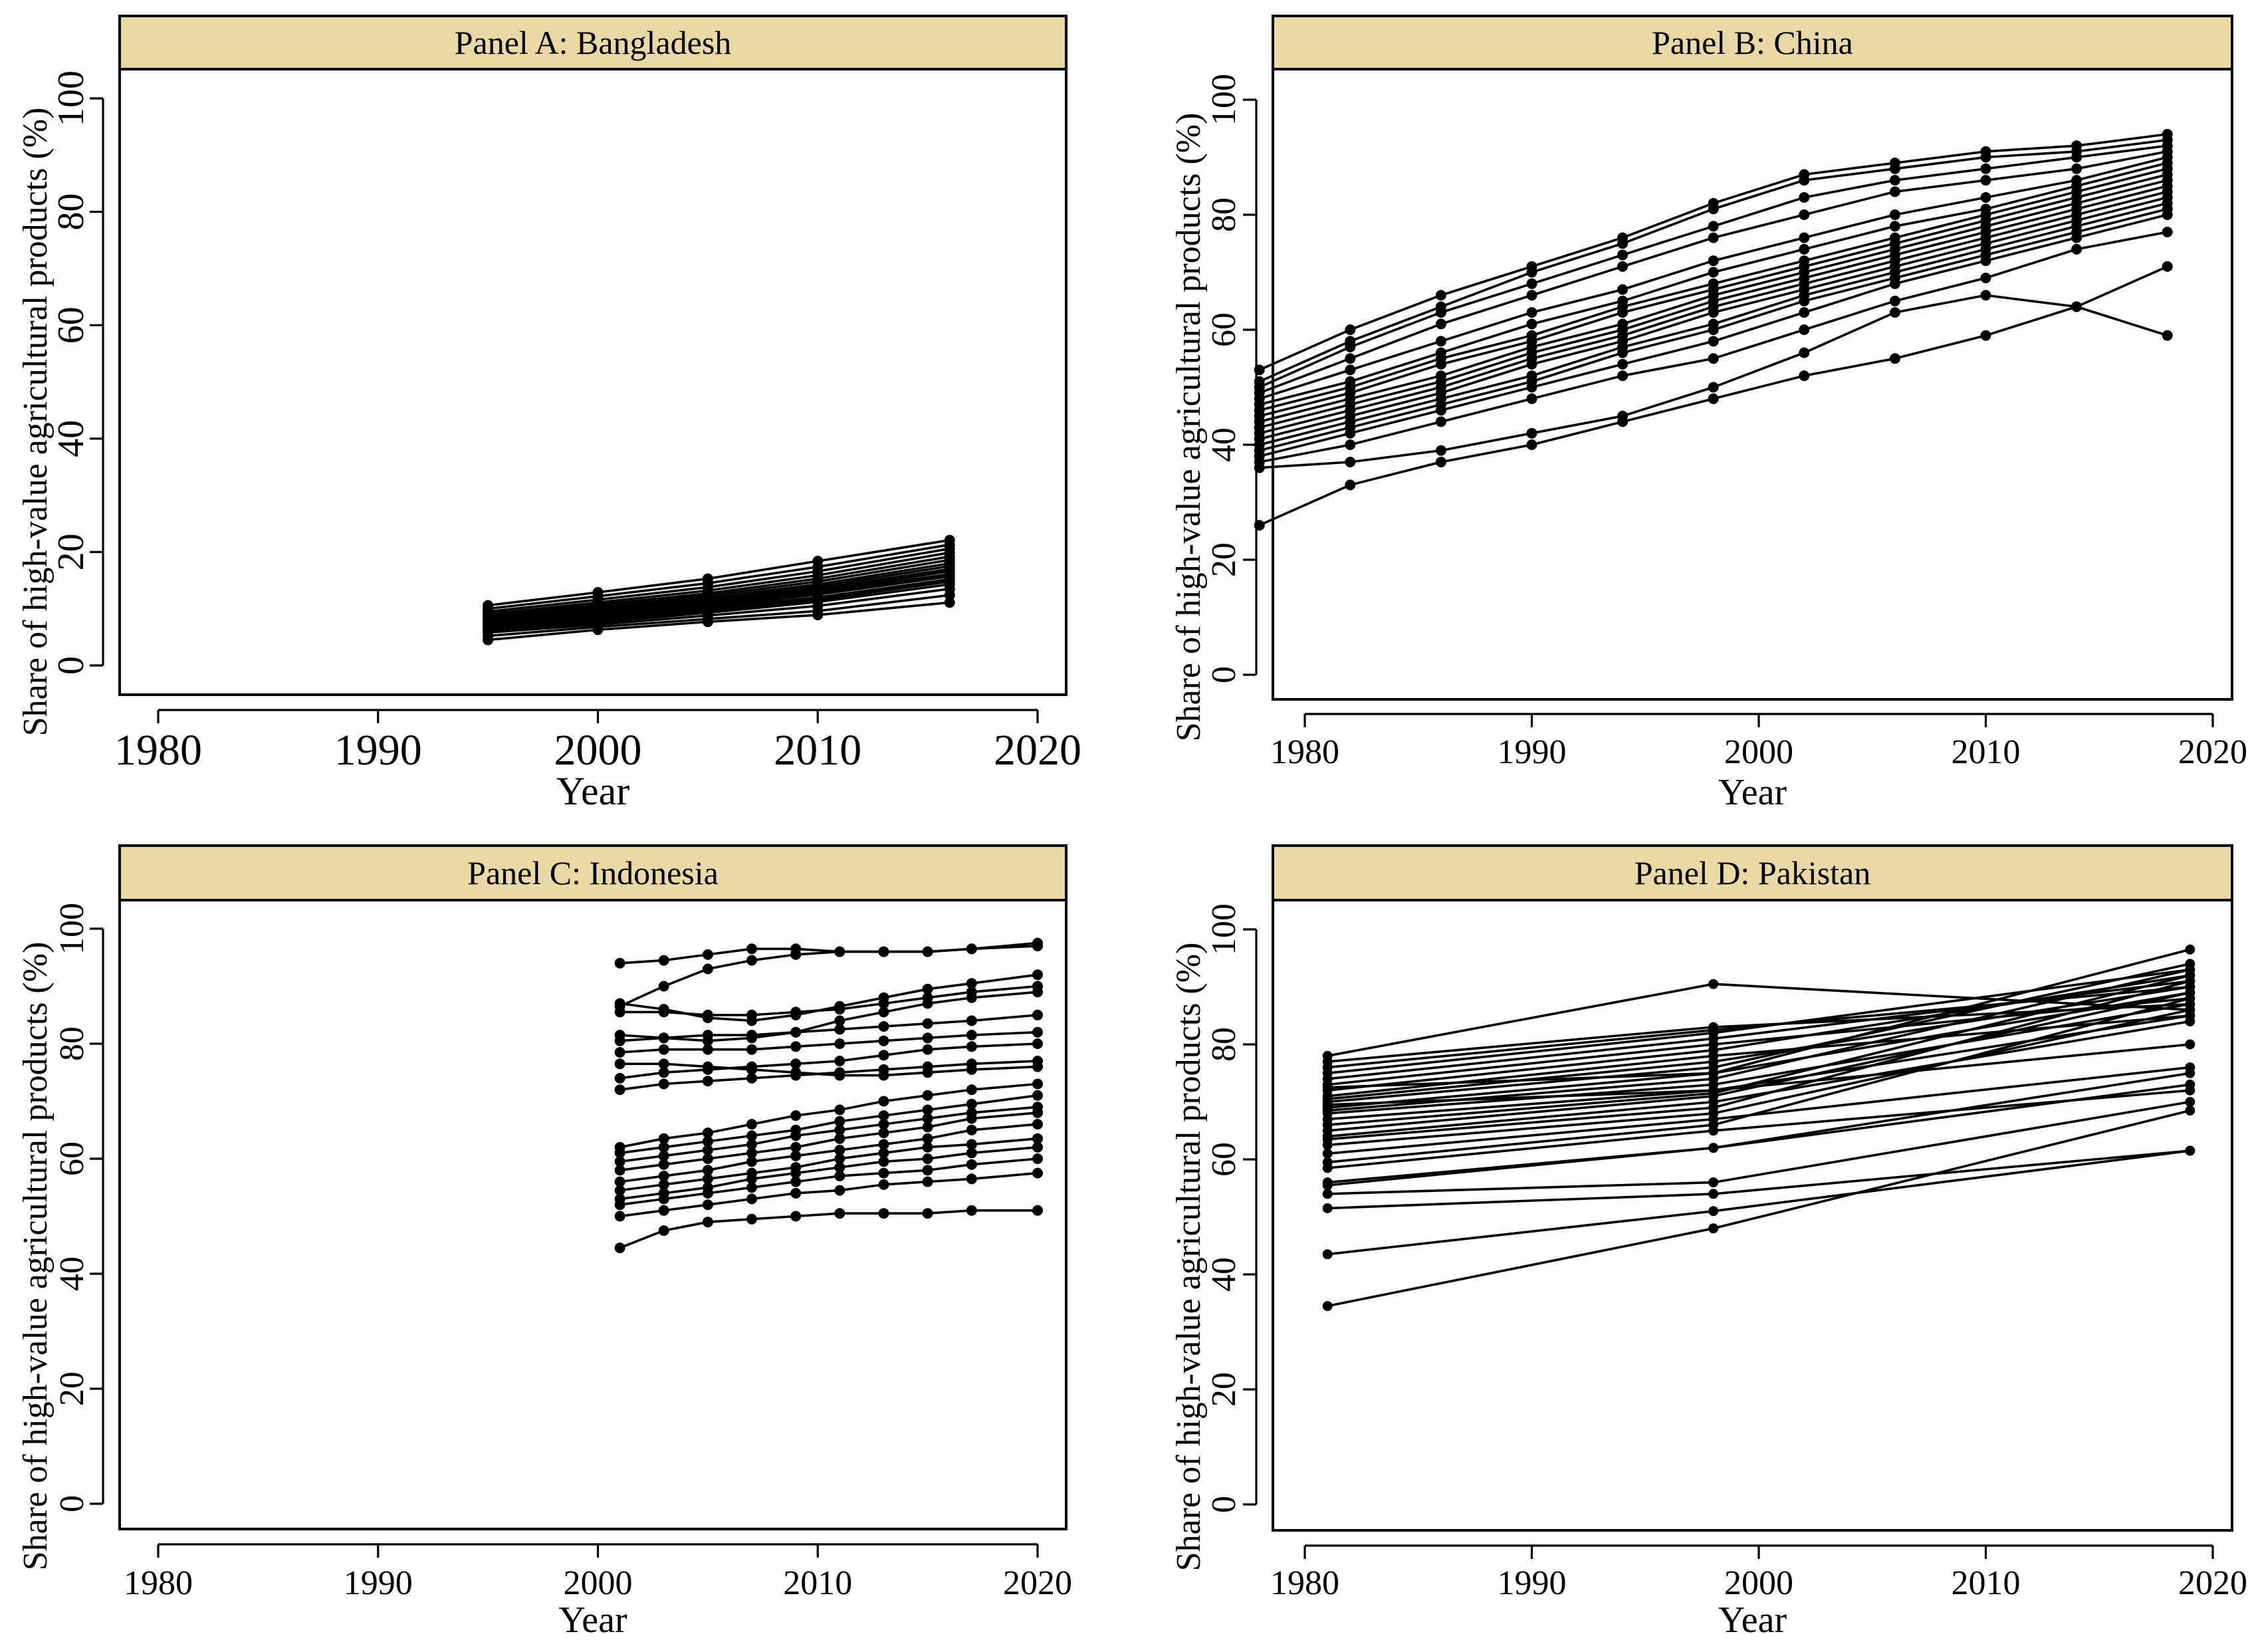 The image size is (2248, 1652). I want to click on panel-a-title-strip, so click(593, 42).